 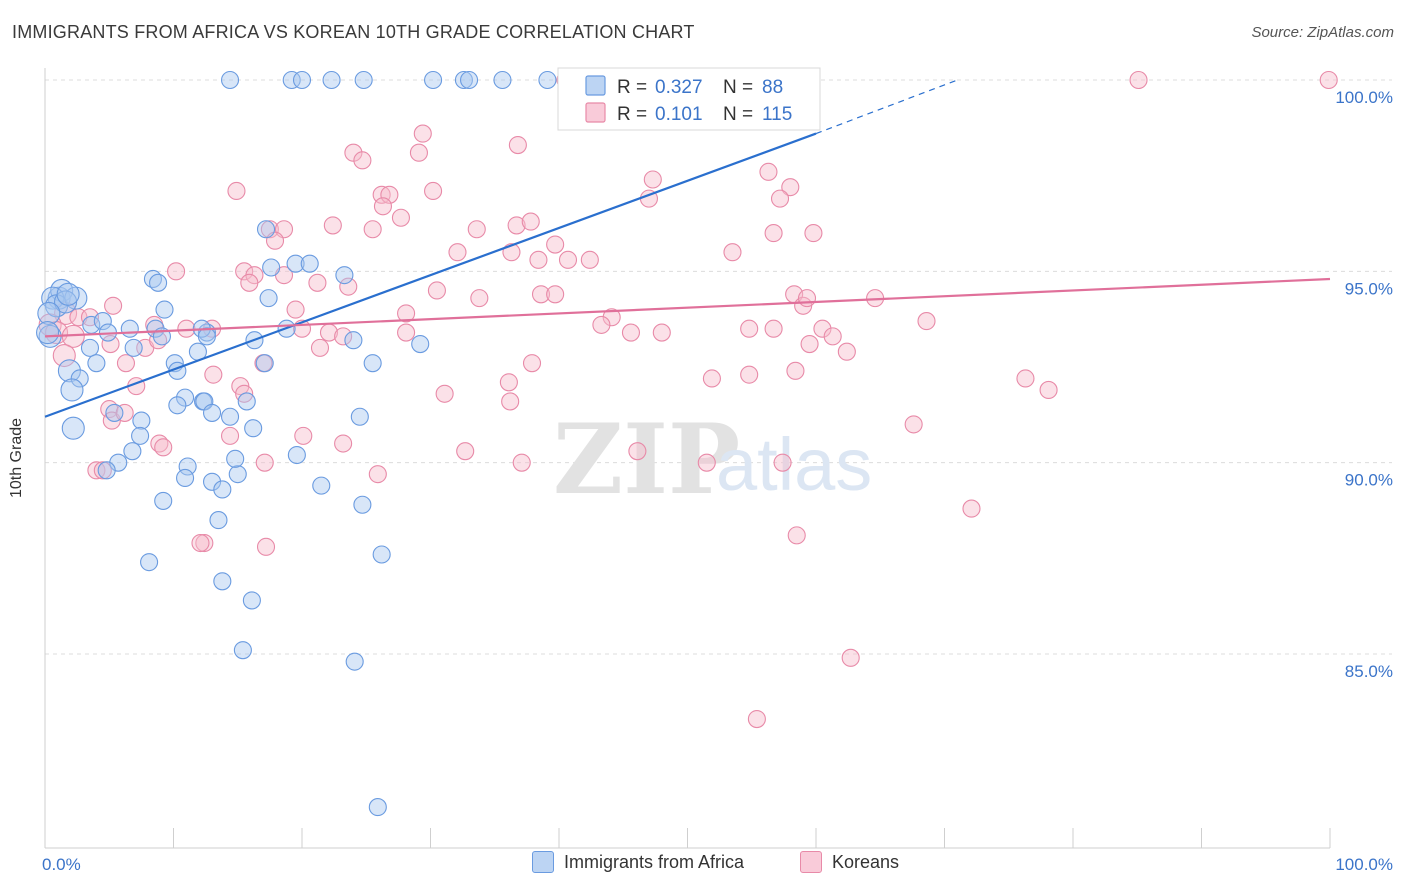 I want to click on legend-swatch-africa, so click(x=543, y=862).